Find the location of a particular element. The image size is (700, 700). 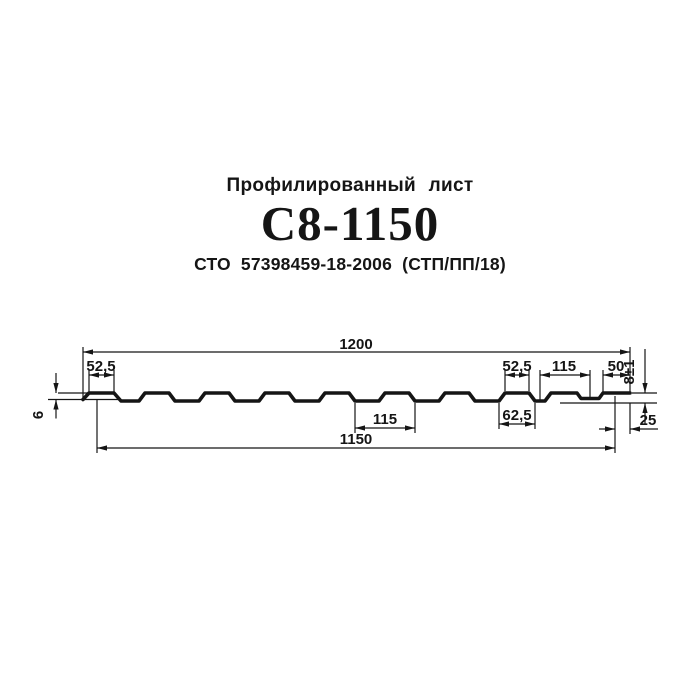

product-type-label: Профилированный лист is located at coordinates (350, 185).